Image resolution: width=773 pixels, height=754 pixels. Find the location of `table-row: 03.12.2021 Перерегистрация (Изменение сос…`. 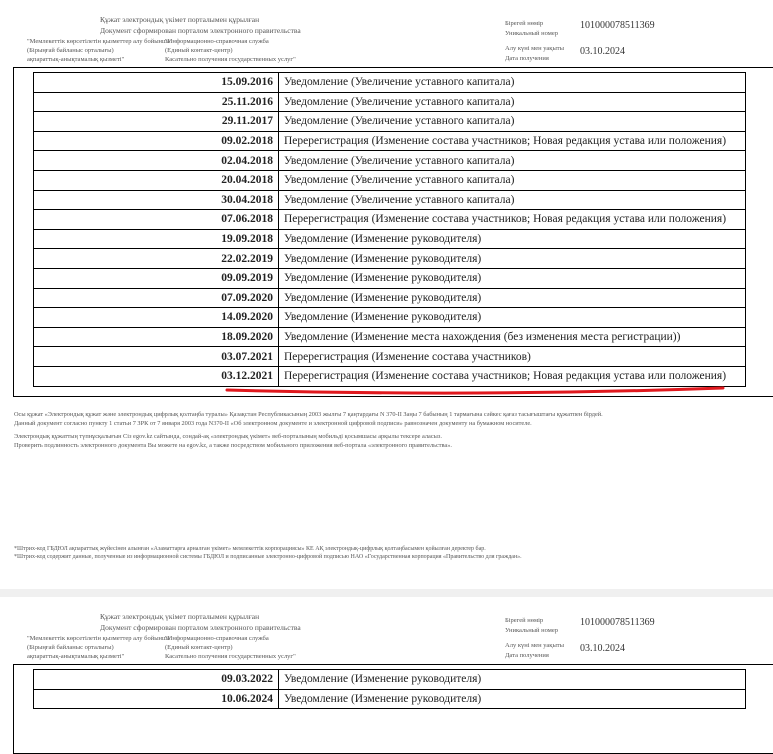

table-row: 03.12.2021 Перерегистрация (Изменение сос… is located at coordinates (389, 376).